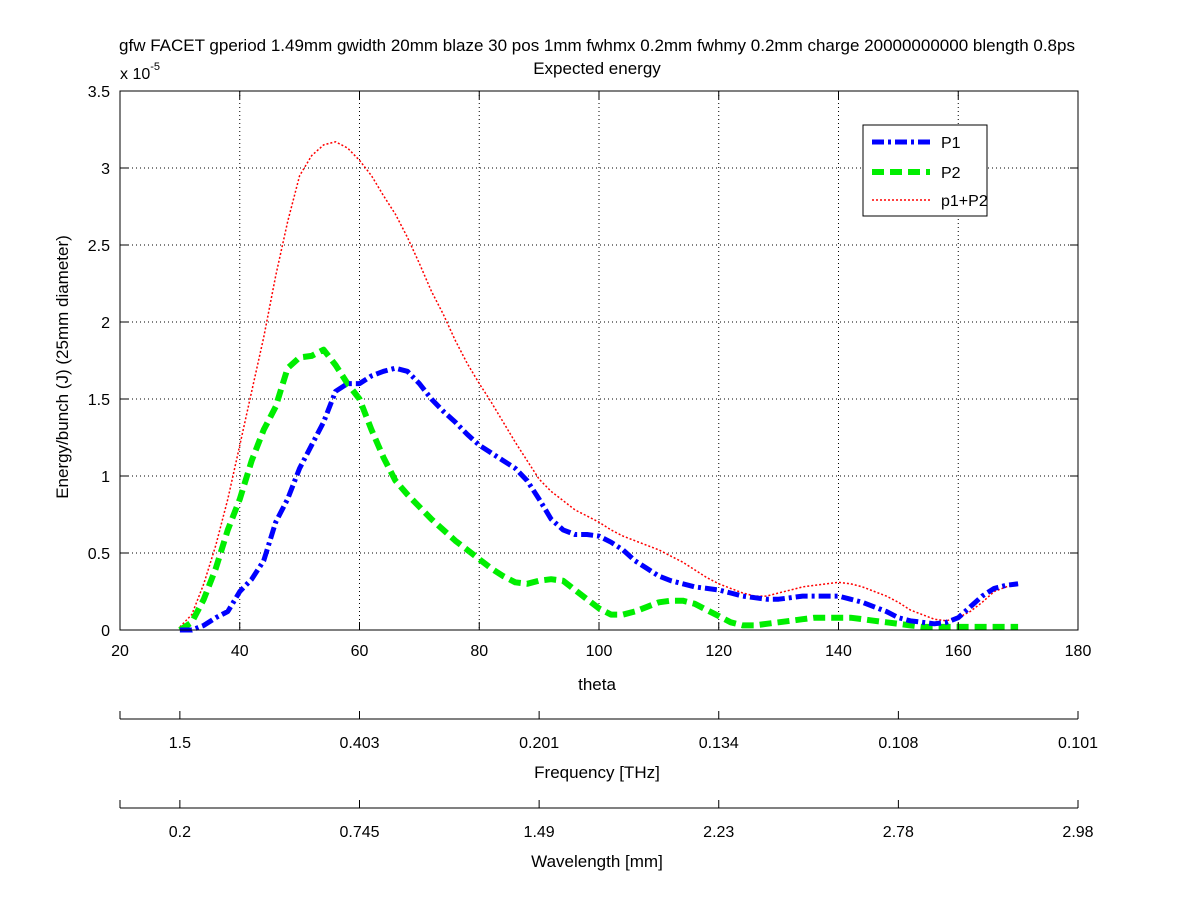 This screenshot has height=901, width=1200. What do you see at coordinates (105, 169) in the screenshot?
I see `y-tick-label: 3` at bounding box center [105, 169].